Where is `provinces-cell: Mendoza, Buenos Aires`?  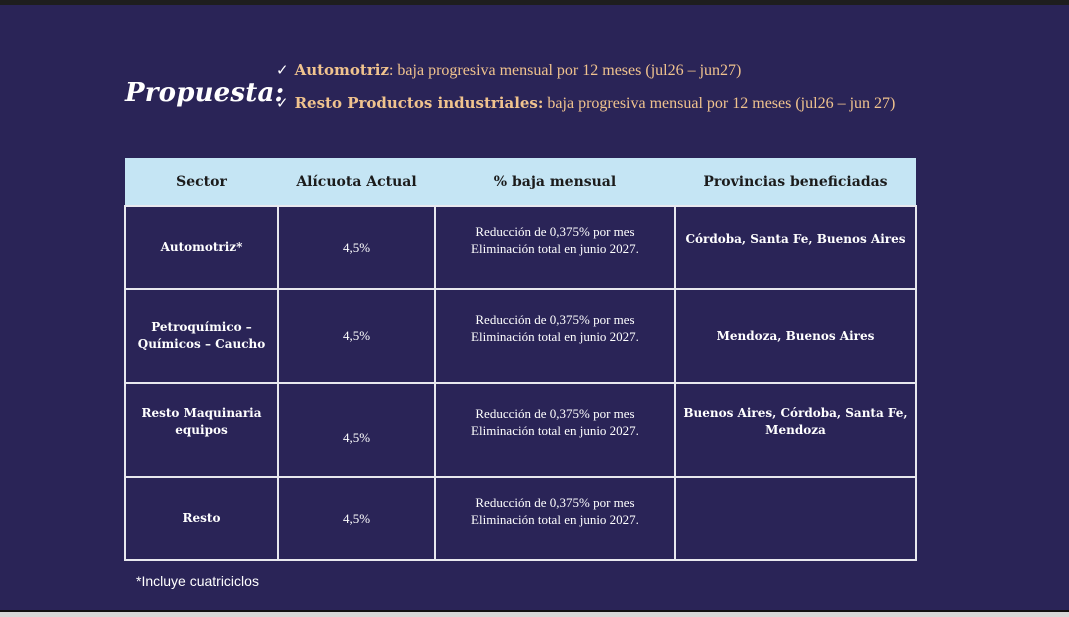 provinces-cell: Mendoza, Buenos Aires is located at coordinates (795, 336).